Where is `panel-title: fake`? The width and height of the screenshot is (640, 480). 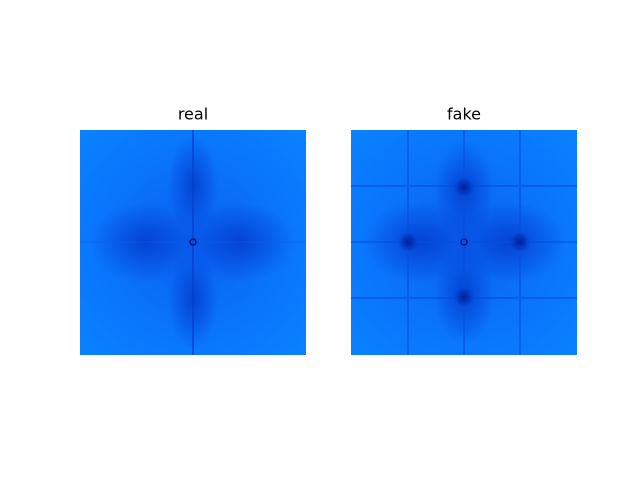 panel-title: fake is located at coordinates (464, 114).